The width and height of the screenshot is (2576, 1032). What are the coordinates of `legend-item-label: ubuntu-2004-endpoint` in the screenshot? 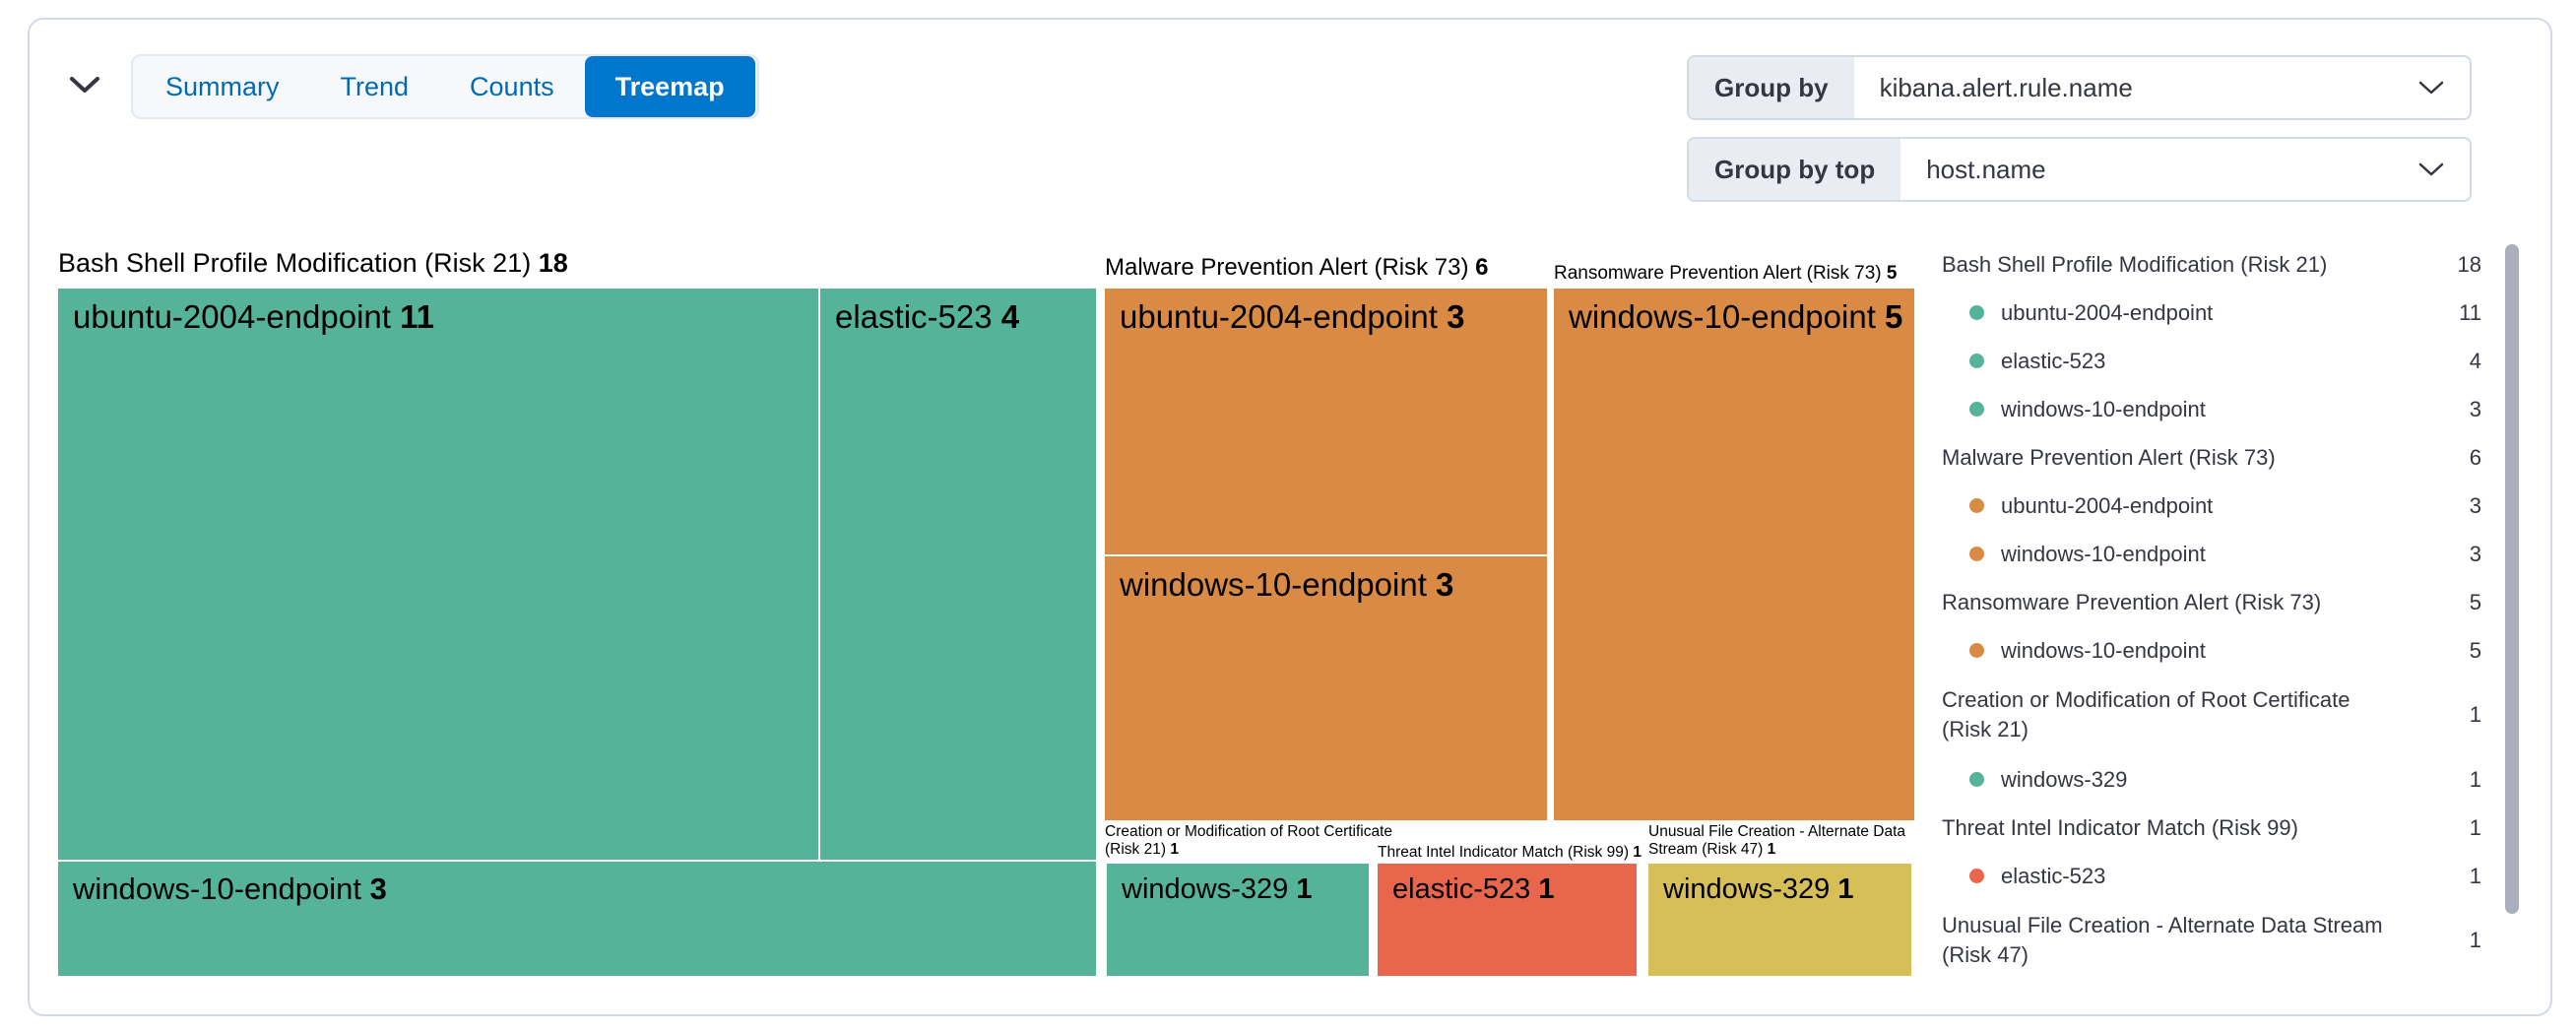 It's located at (2107, 312).